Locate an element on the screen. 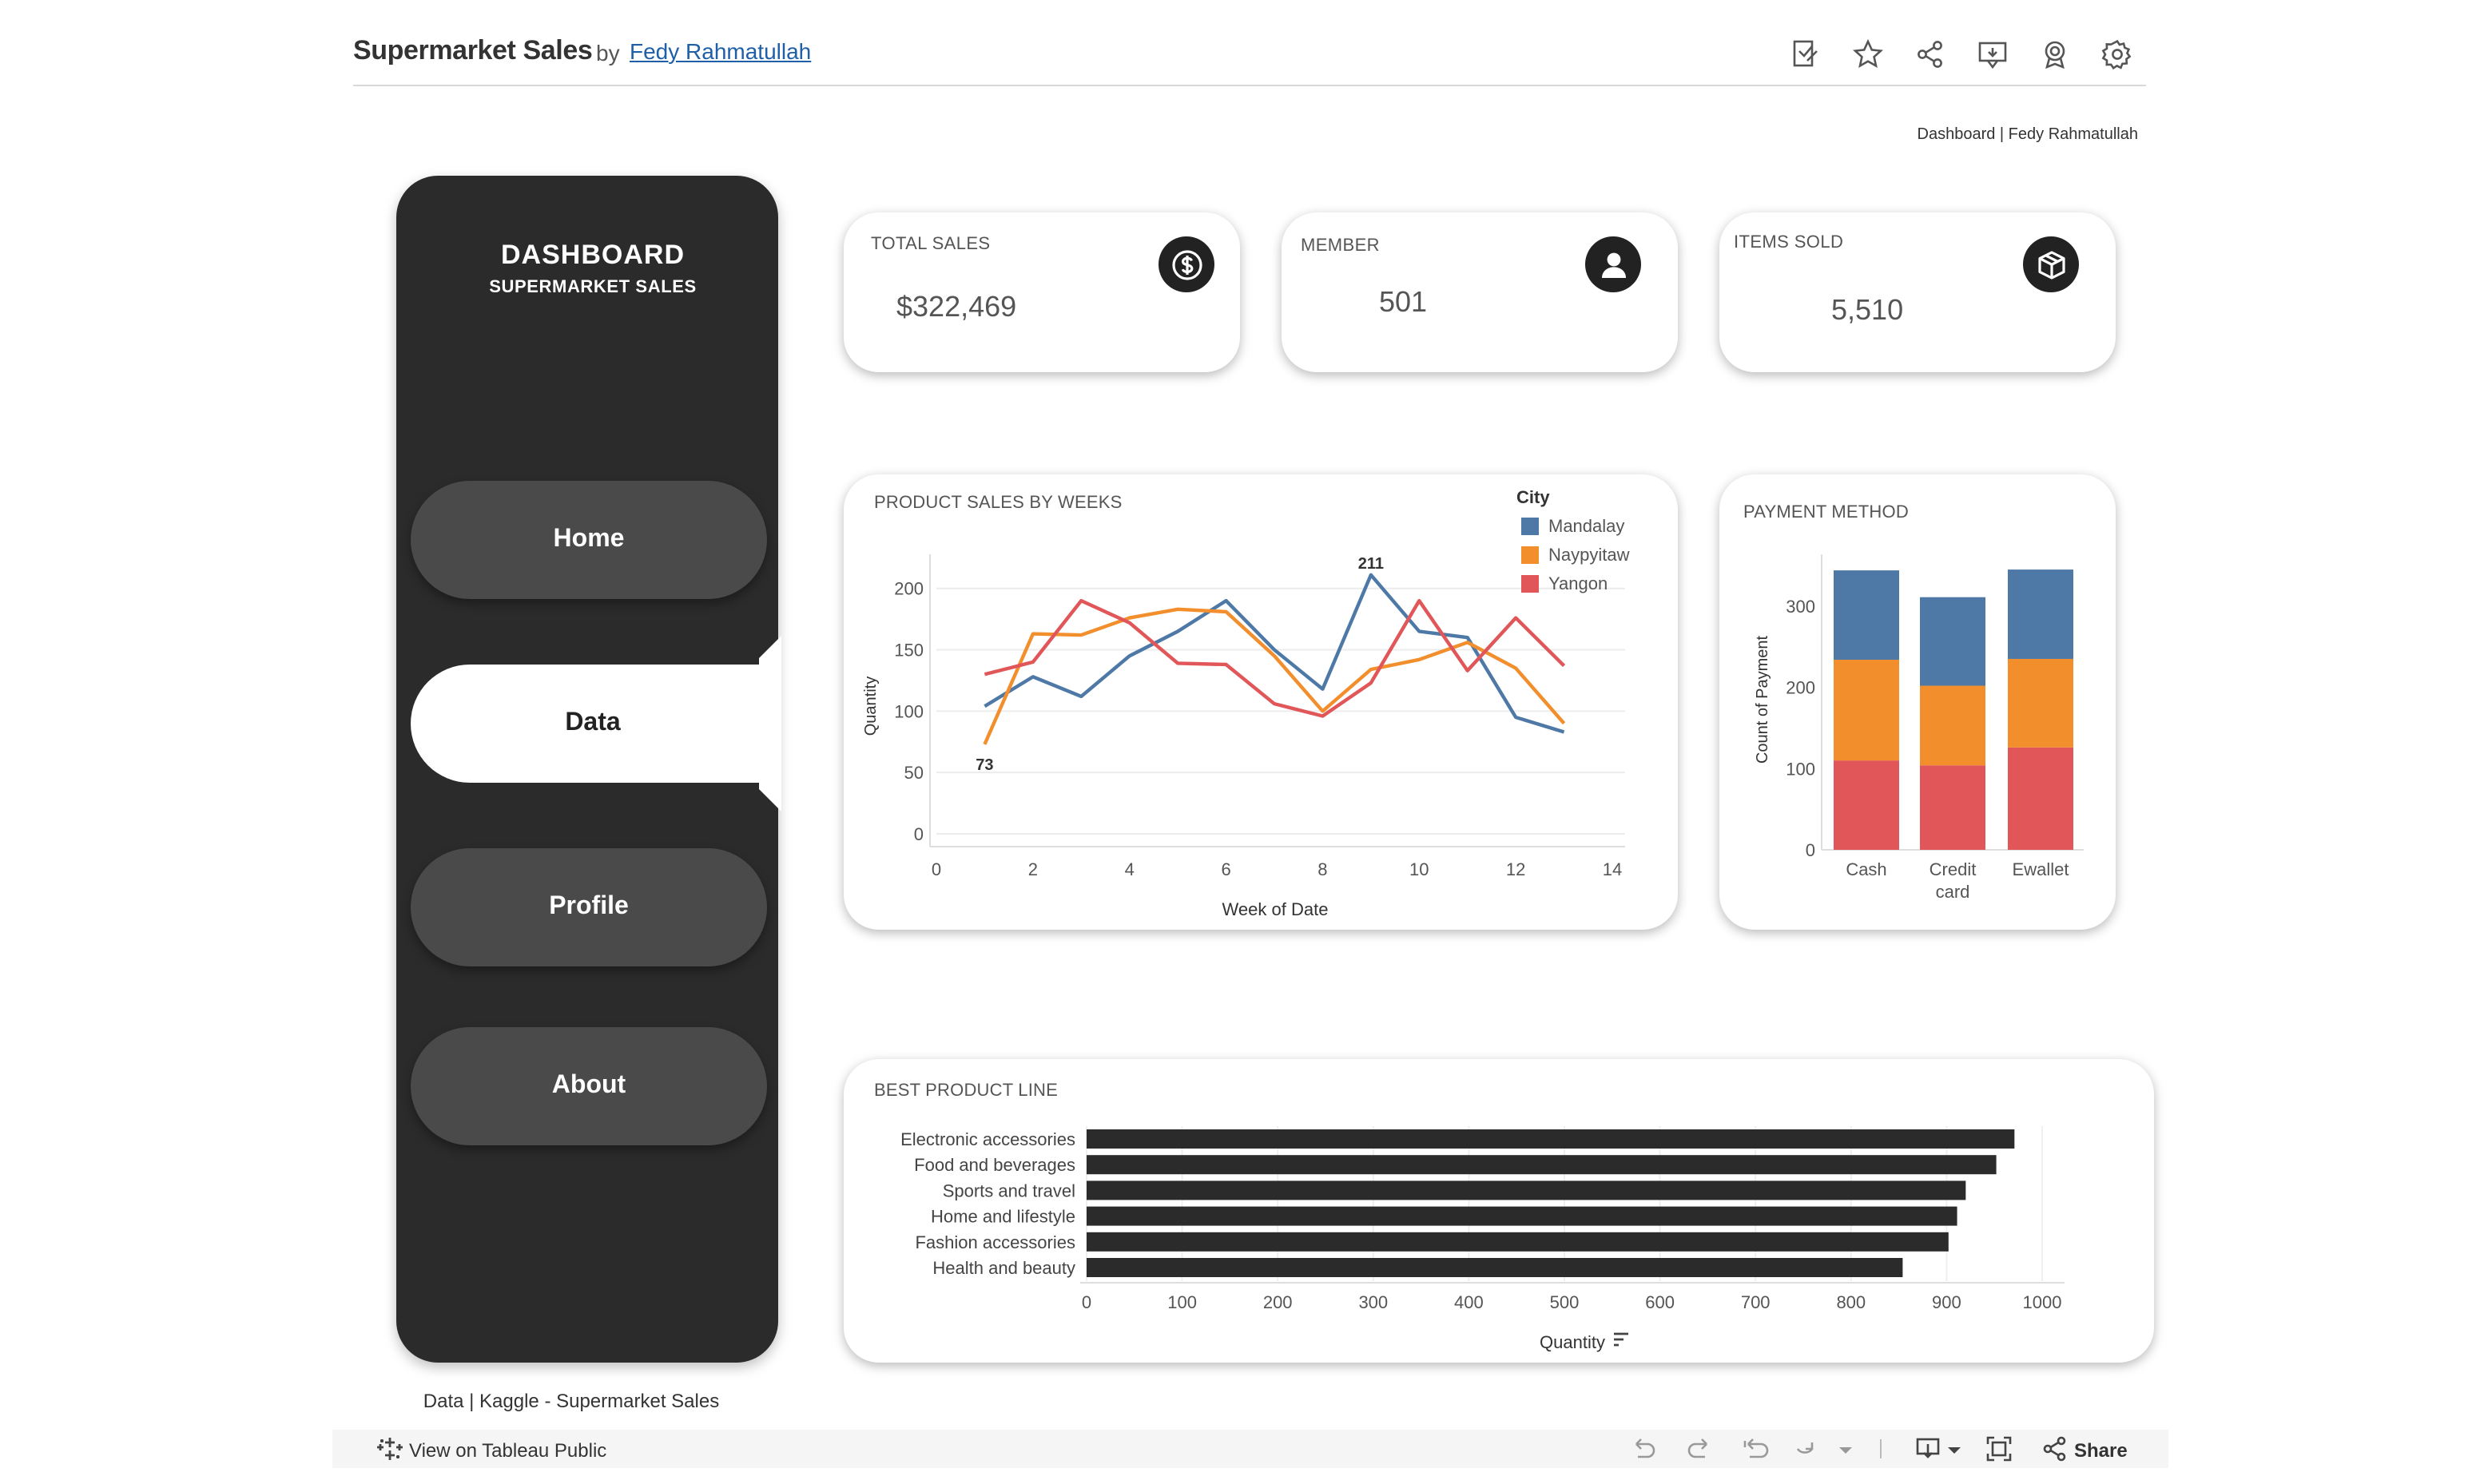 The height and width of the screenshot is (1484, 2480). x-tick-label: 400 is located at coordinates (1469, 1302).